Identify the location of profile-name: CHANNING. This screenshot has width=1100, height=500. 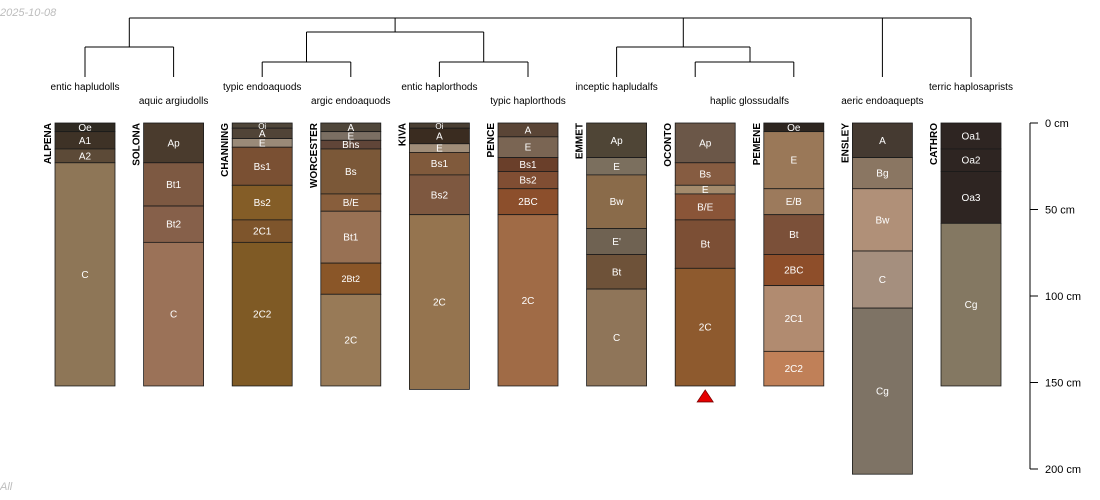
(225, 150).